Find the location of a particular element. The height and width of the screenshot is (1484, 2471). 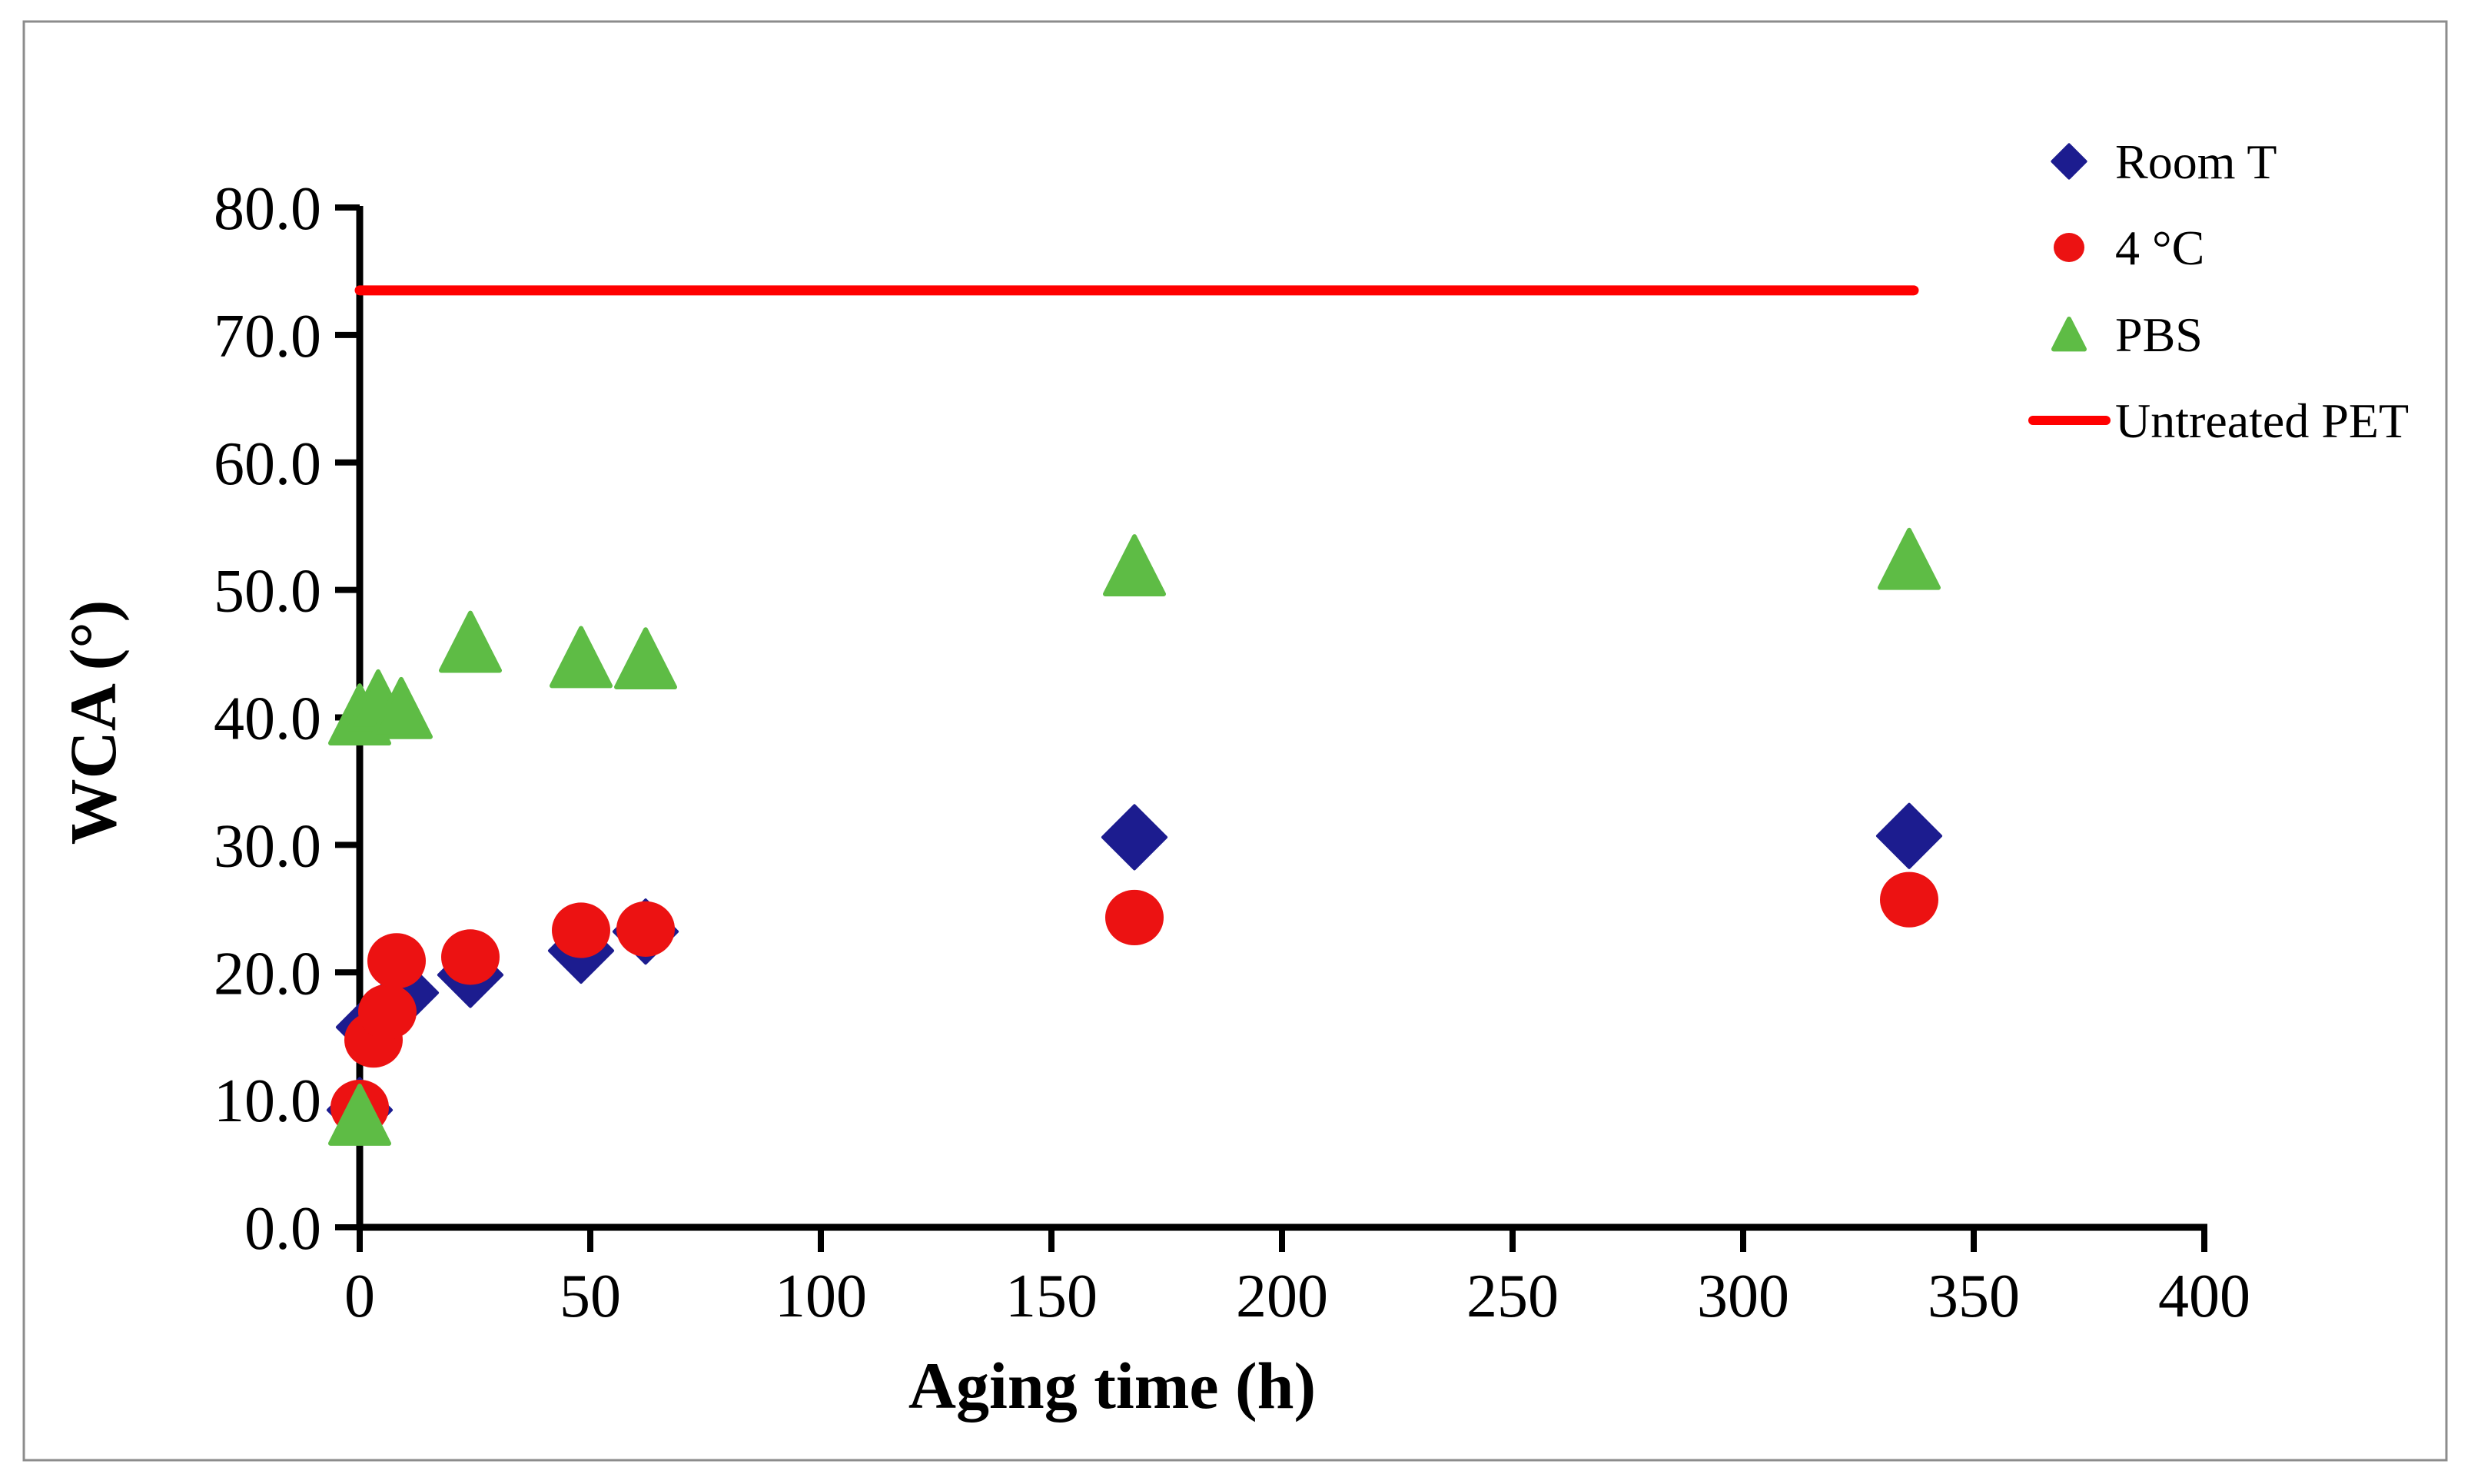

x-tick-label: 200 is located at coordinates (1282, 1296).